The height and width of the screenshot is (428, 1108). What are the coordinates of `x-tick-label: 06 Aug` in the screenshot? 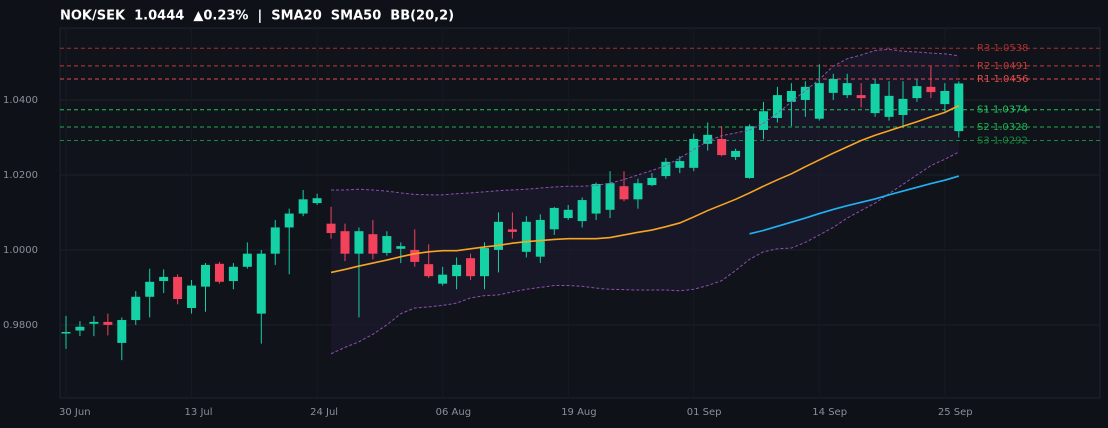 It's located at (453, 412).